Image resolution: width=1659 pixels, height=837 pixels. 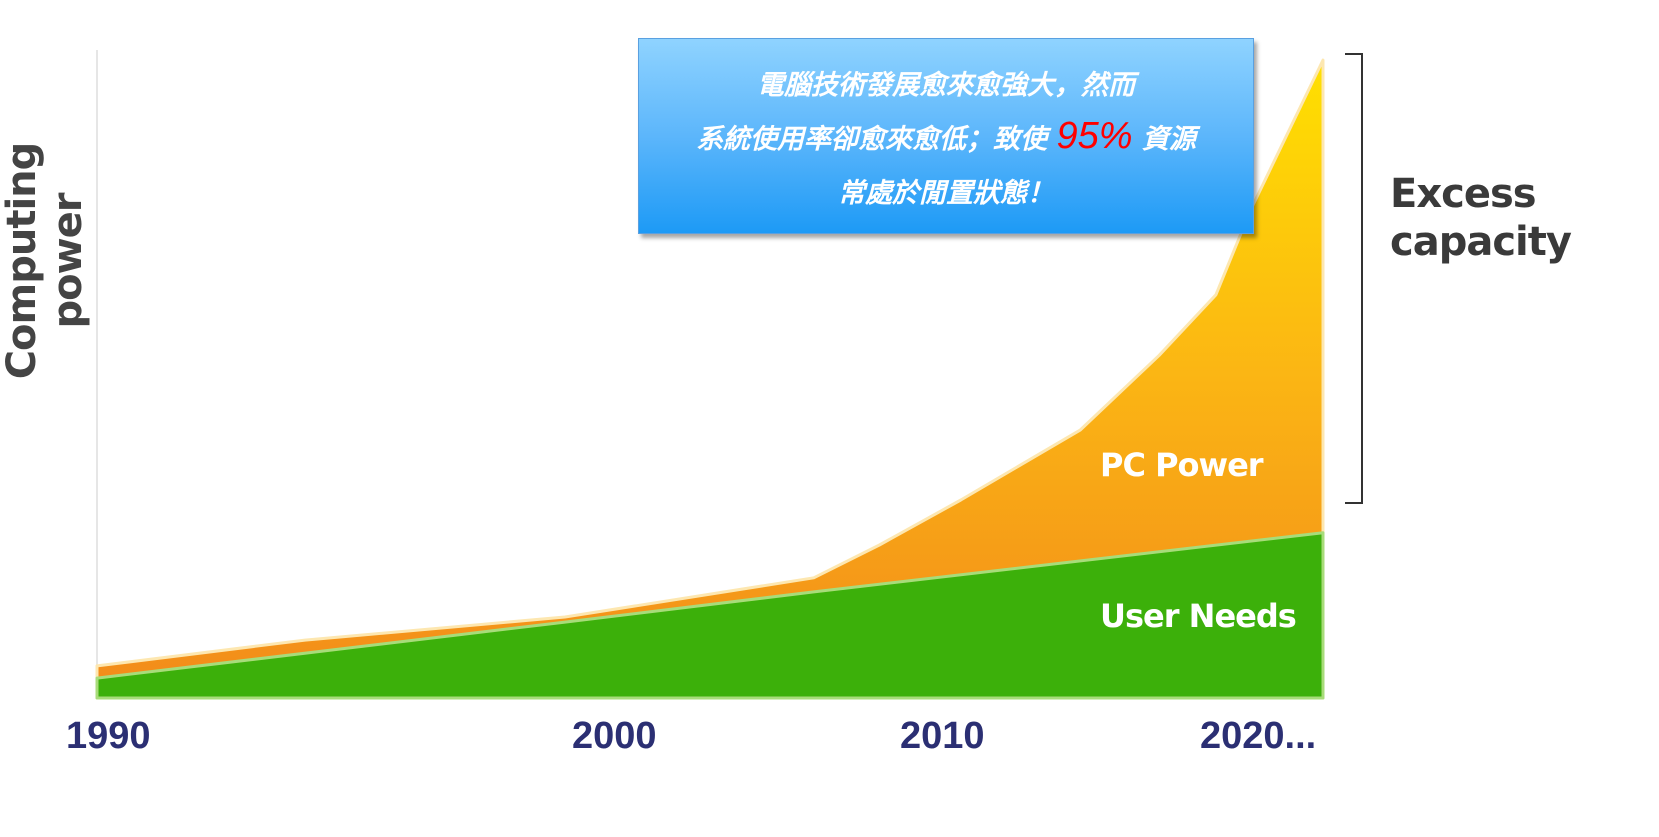 What do you see at coordinates (108, 736) in the screenshot?
I see `x-tick-label: 1990` at bounding box center [108, 736].